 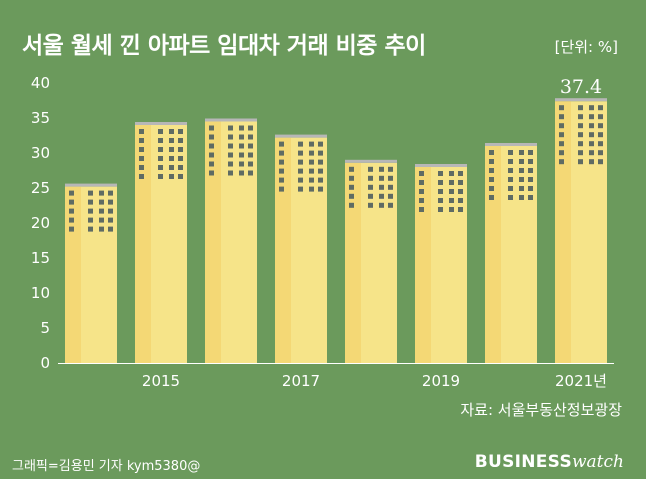 I want to click on y-tick-label: 20, so click(x=40, y=223).